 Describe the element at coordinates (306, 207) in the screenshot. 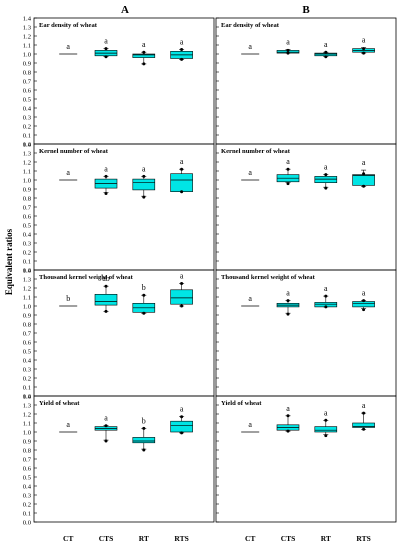

I see `panel-b-2: Kernel number of wheat a a a a` at that location.